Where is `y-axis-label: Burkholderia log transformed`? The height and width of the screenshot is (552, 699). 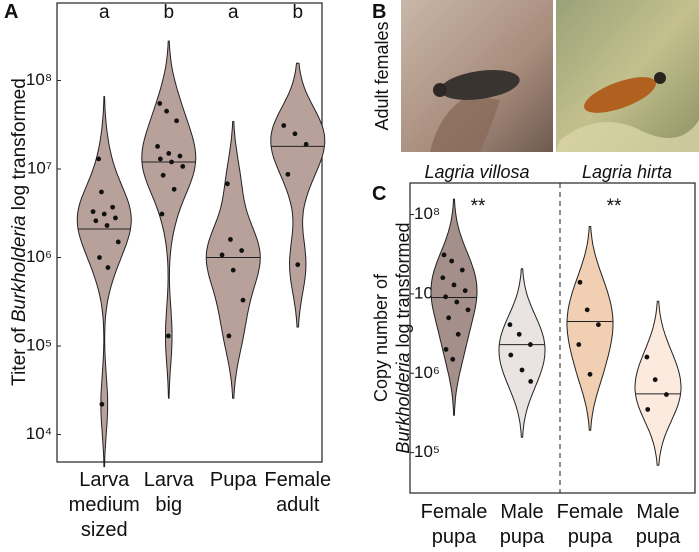 y-axis-label: Burkholderia log transformed is located at coordinates (403, 337).